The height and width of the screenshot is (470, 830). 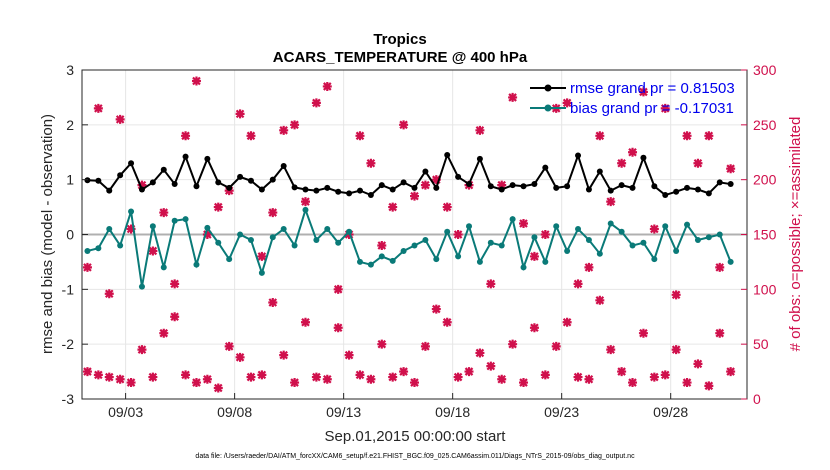 What do you see at coordinates (343, 412) in the screenshot?
I see `x-tick-label: 09/13` at bounding box center [343, 412].